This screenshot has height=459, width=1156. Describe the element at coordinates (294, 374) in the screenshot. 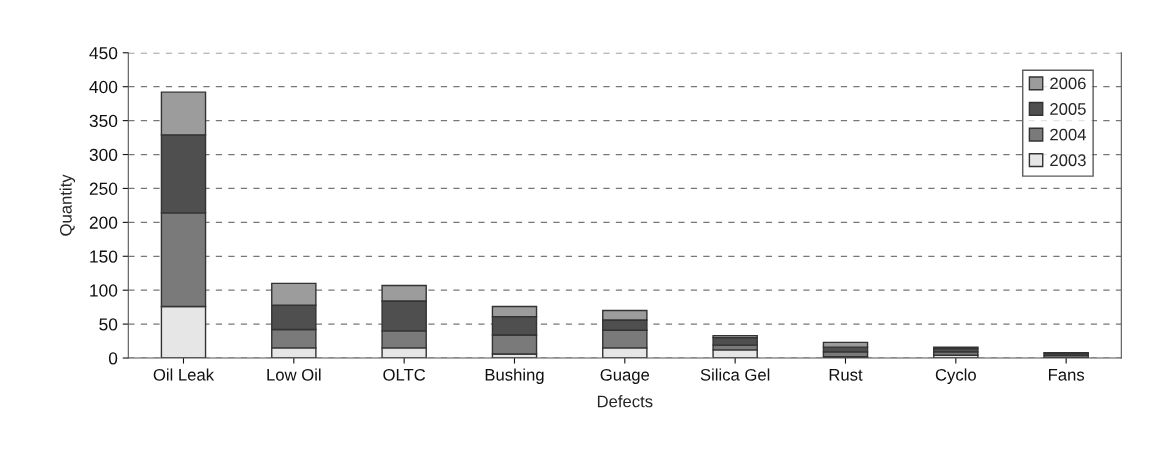

I see `x-tick-label: Low Oil` at that location.